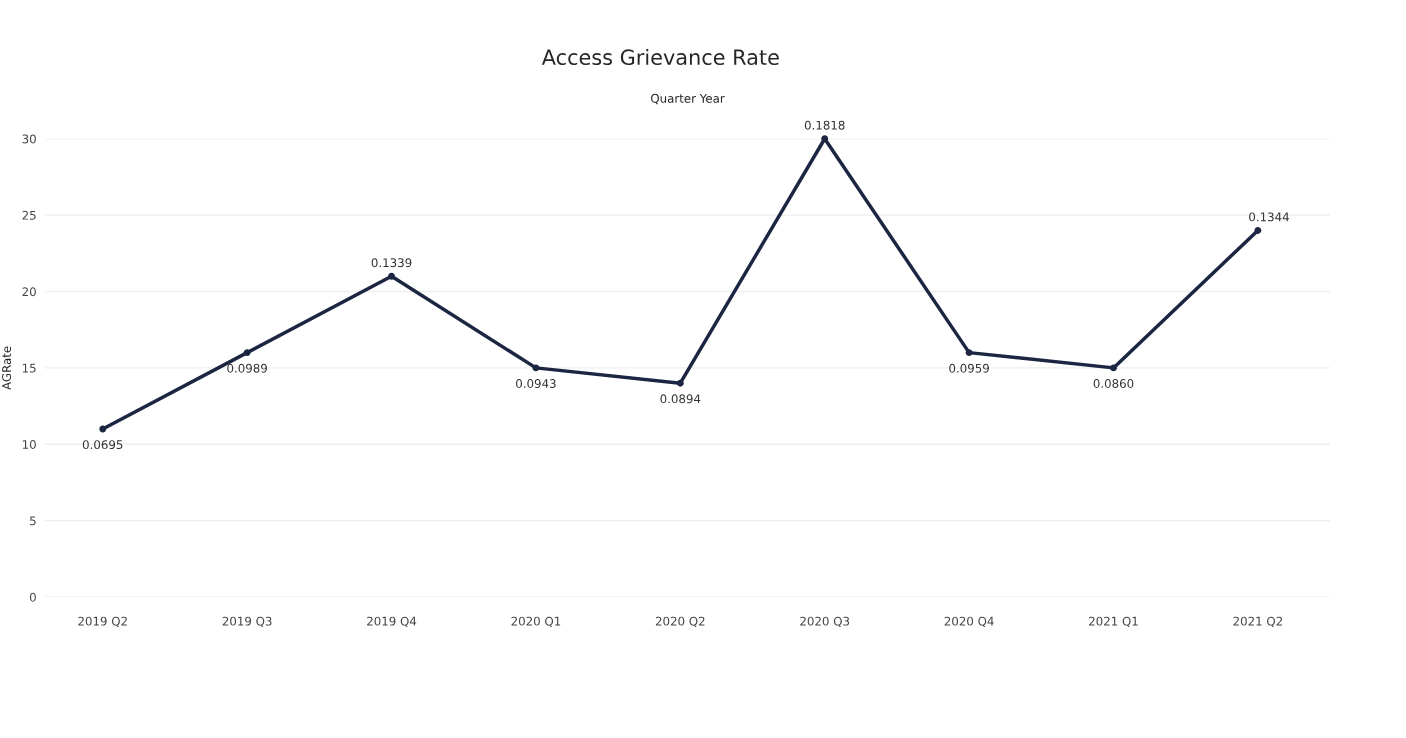 This screenshot has width=1406, height=738. What do you see at coordinates (29, 444) in the screenshot?
I see `y-tick-label: 10` at bounding box center [29, 444].